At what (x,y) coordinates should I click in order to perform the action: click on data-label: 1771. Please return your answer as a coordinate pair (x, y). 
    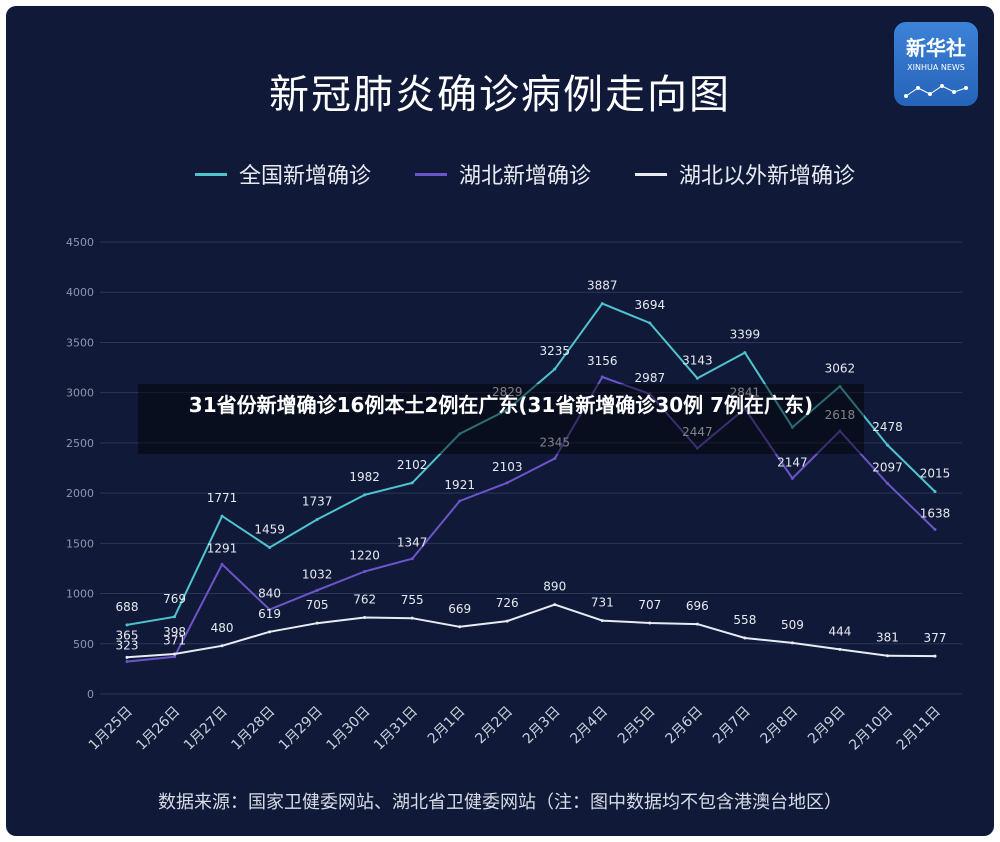
    Looking at the image, I should click on (222, 498).